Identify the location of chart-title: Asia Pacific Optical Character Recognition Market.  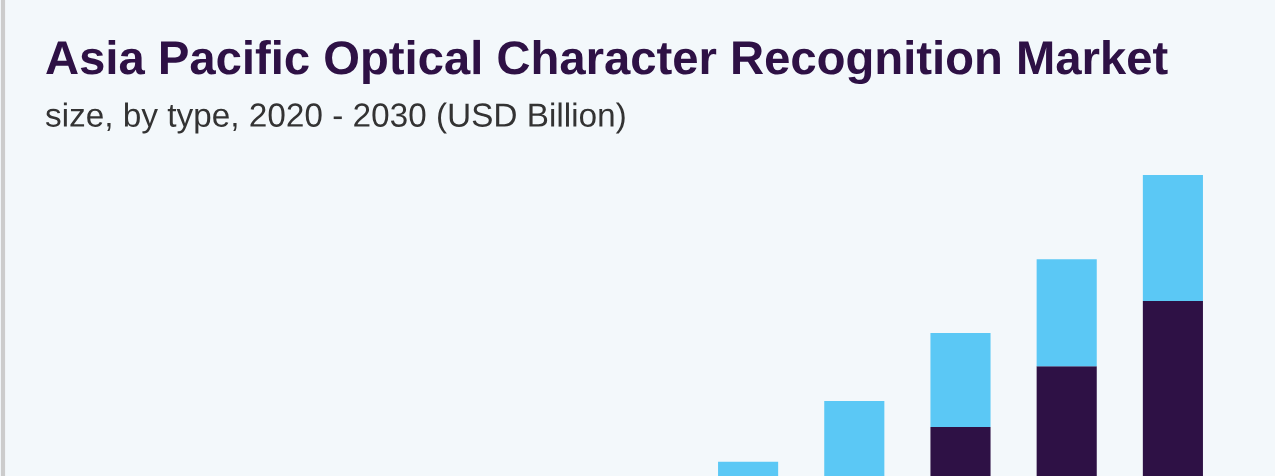
(607, 62).